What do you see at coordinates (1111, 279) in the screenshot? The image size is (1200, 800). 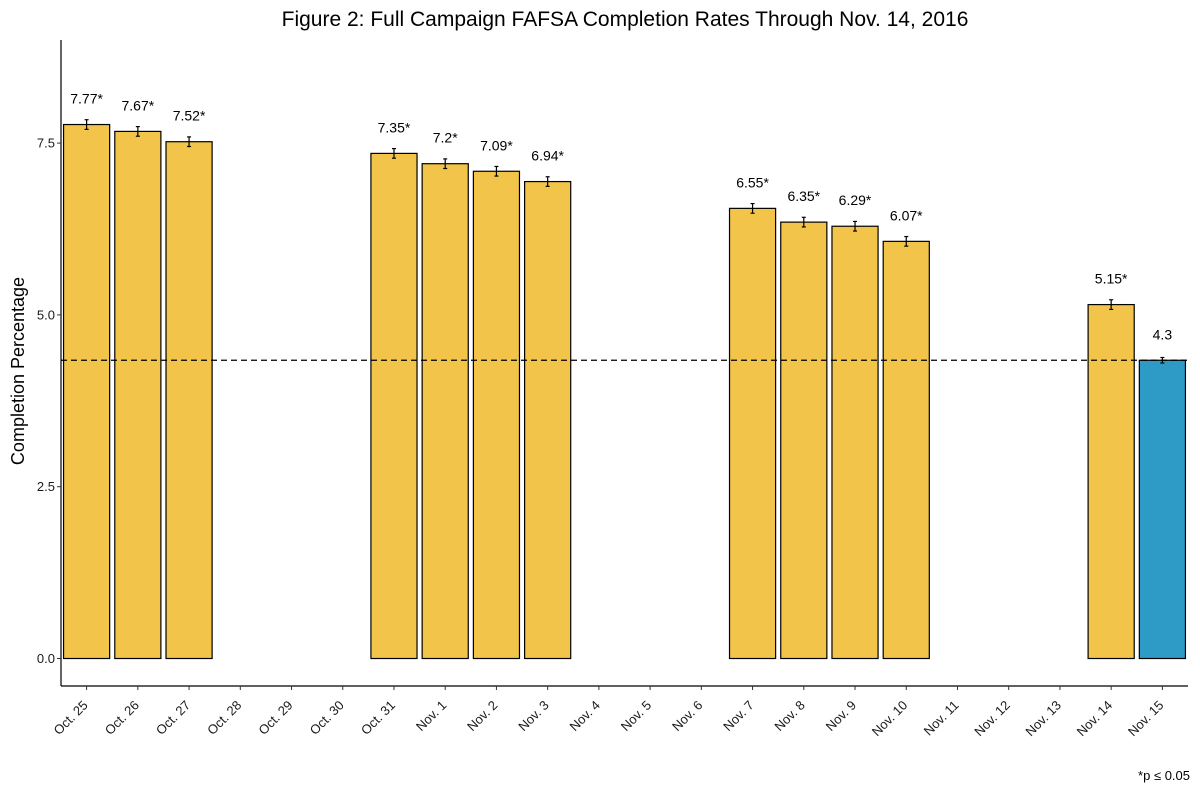 I see `data-label: 5.15*` at bounding box center [1111, 279].